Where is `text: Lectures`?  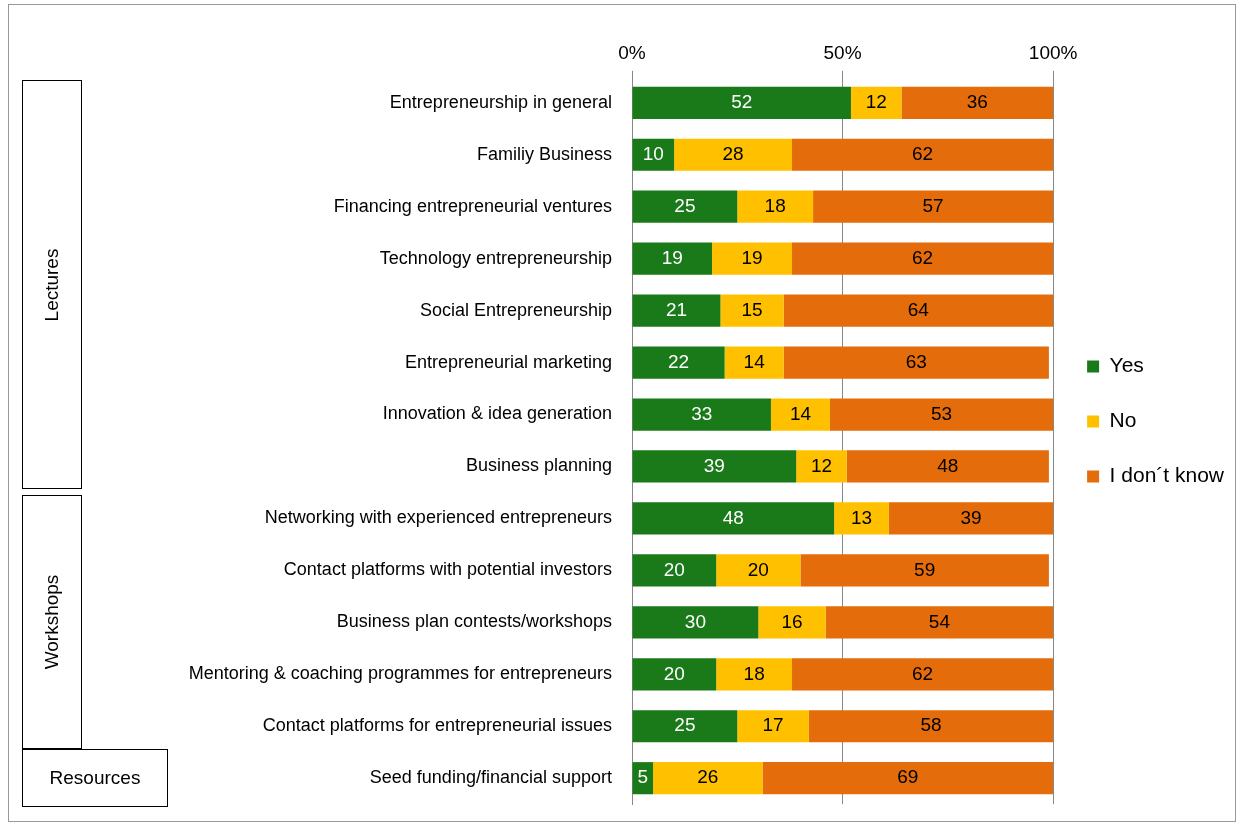
text: Lectures is located at coordinates (52, 285).